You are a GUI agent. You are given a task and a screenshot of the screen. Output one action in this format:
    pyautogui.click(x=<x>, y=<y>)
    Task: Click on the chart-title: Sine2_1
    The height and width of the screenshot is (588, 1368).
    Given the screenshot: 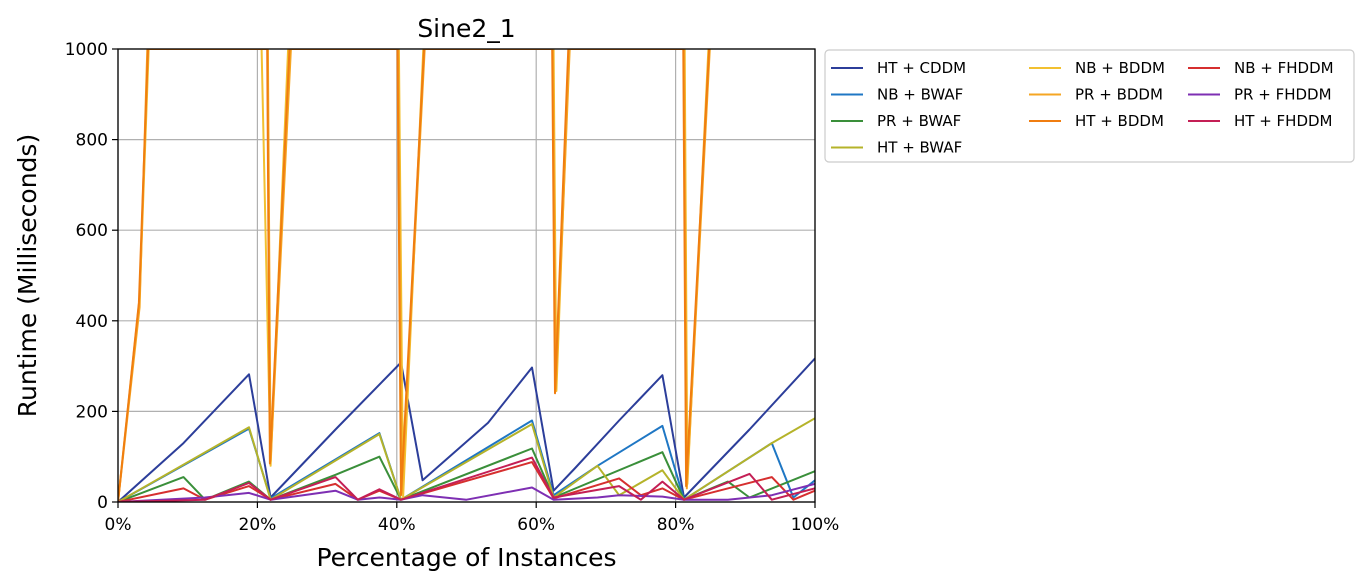 What is the action you would take?
    pyautogui.click(x=466, y=28)
    